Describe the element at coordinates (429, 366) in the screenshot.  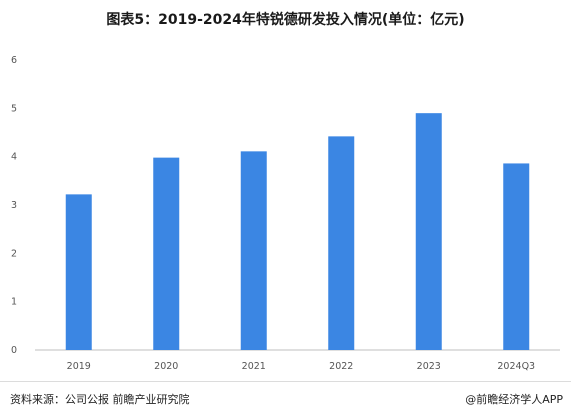
I see `x-tick-label: 2023` at that location.